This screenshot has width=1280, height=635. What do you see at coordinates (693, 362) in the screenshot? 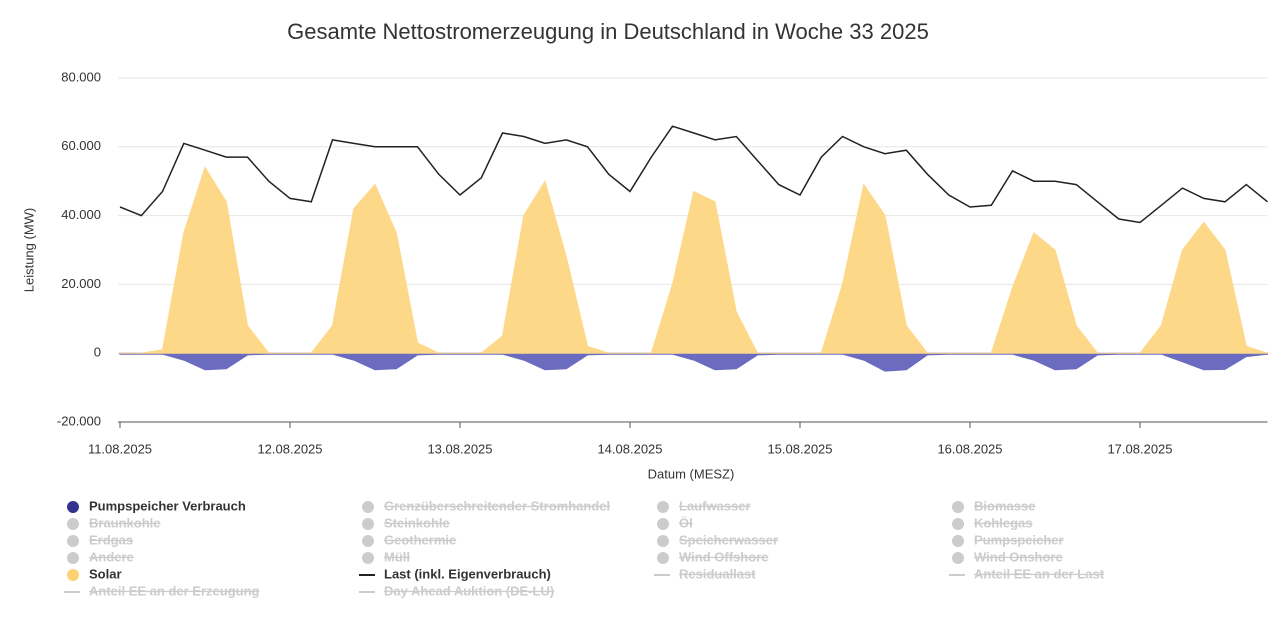
I see `area` at bounding box center [693, 362].